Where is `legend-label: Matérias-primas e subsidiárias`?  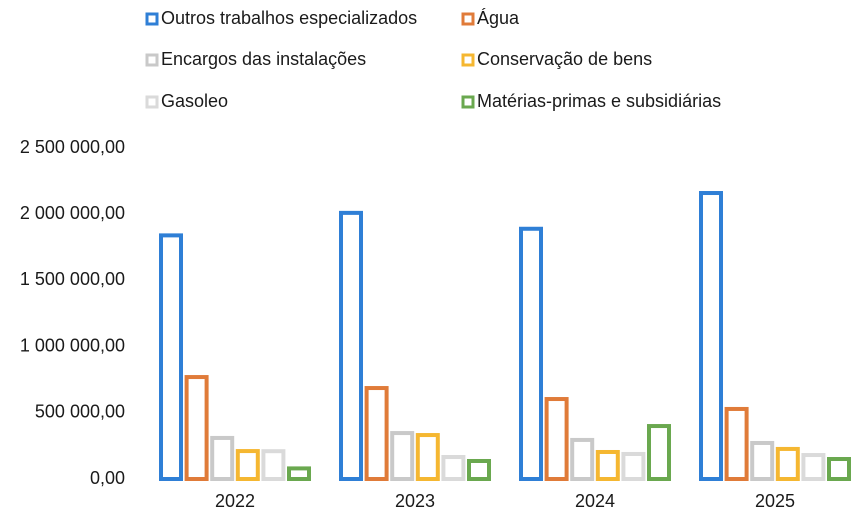
legend-label: Matérias-primas e subsidiárias is located at coordinates (599, 101).